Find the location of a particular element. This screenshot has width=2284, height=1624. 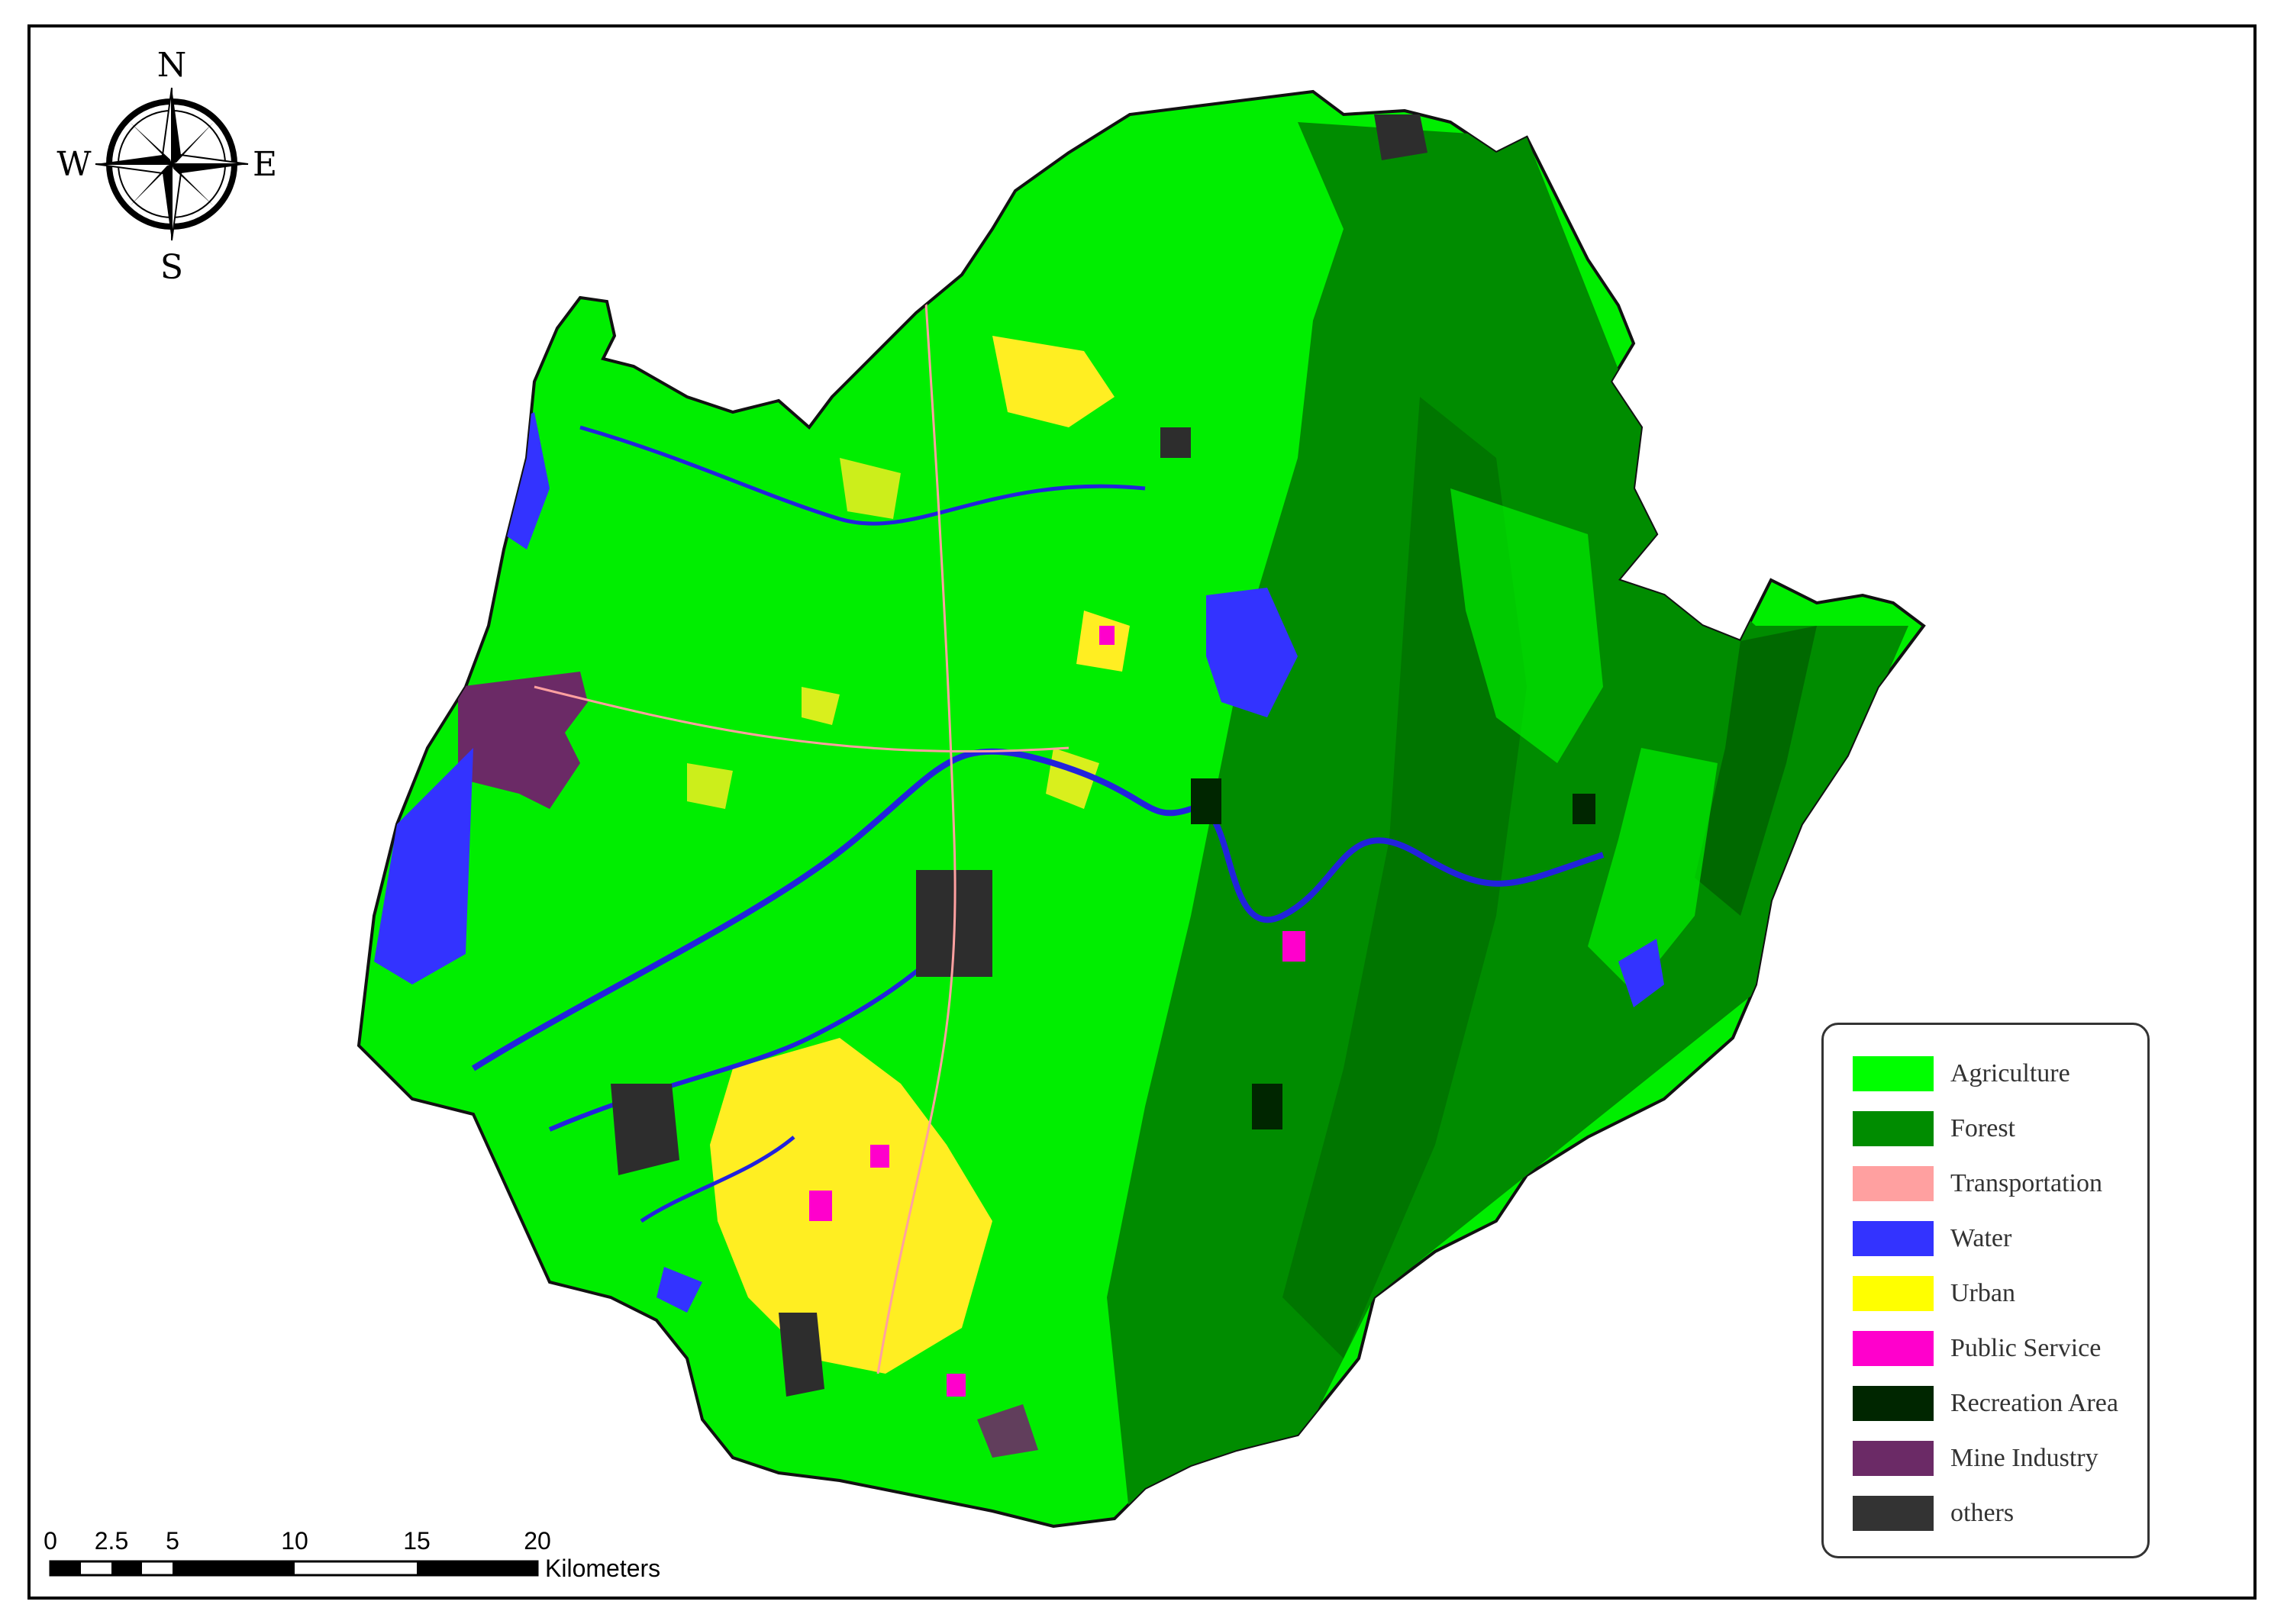

legend-item: Agriculture is located at coordinates (1962, 1074).